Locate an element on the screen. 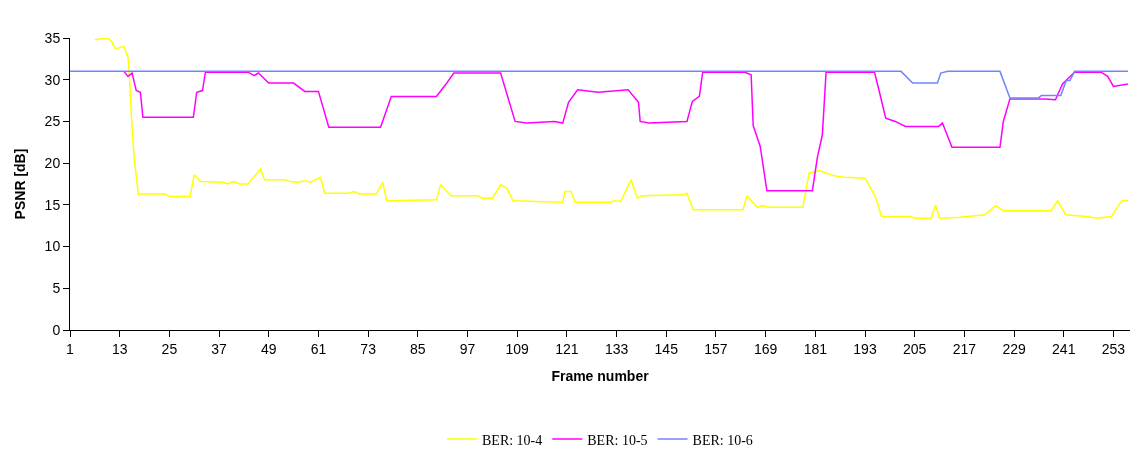 Image resolution: width=1138 pixels, height=464 pixels. y-tick-label: 20 is located at coordinates (52, 163).